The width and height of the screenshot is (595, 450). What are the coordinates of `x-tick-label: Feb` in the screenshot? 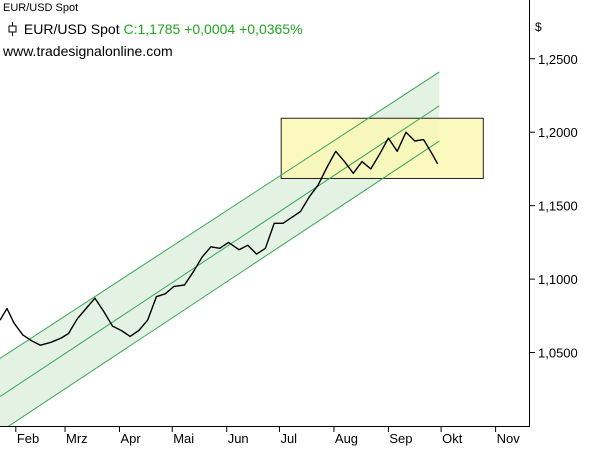 It's located at (28, 438).